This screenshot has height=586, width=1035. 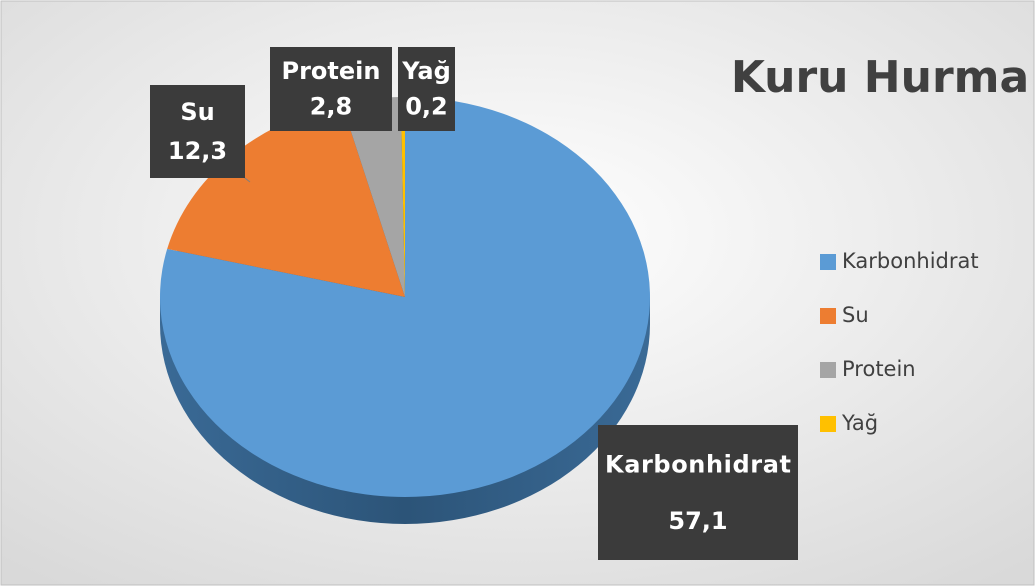 What do you see at coordinates (880, 77) in the screenshot?
I see `chart-title: Kuru Hurma` at bounding box center [880, 77].